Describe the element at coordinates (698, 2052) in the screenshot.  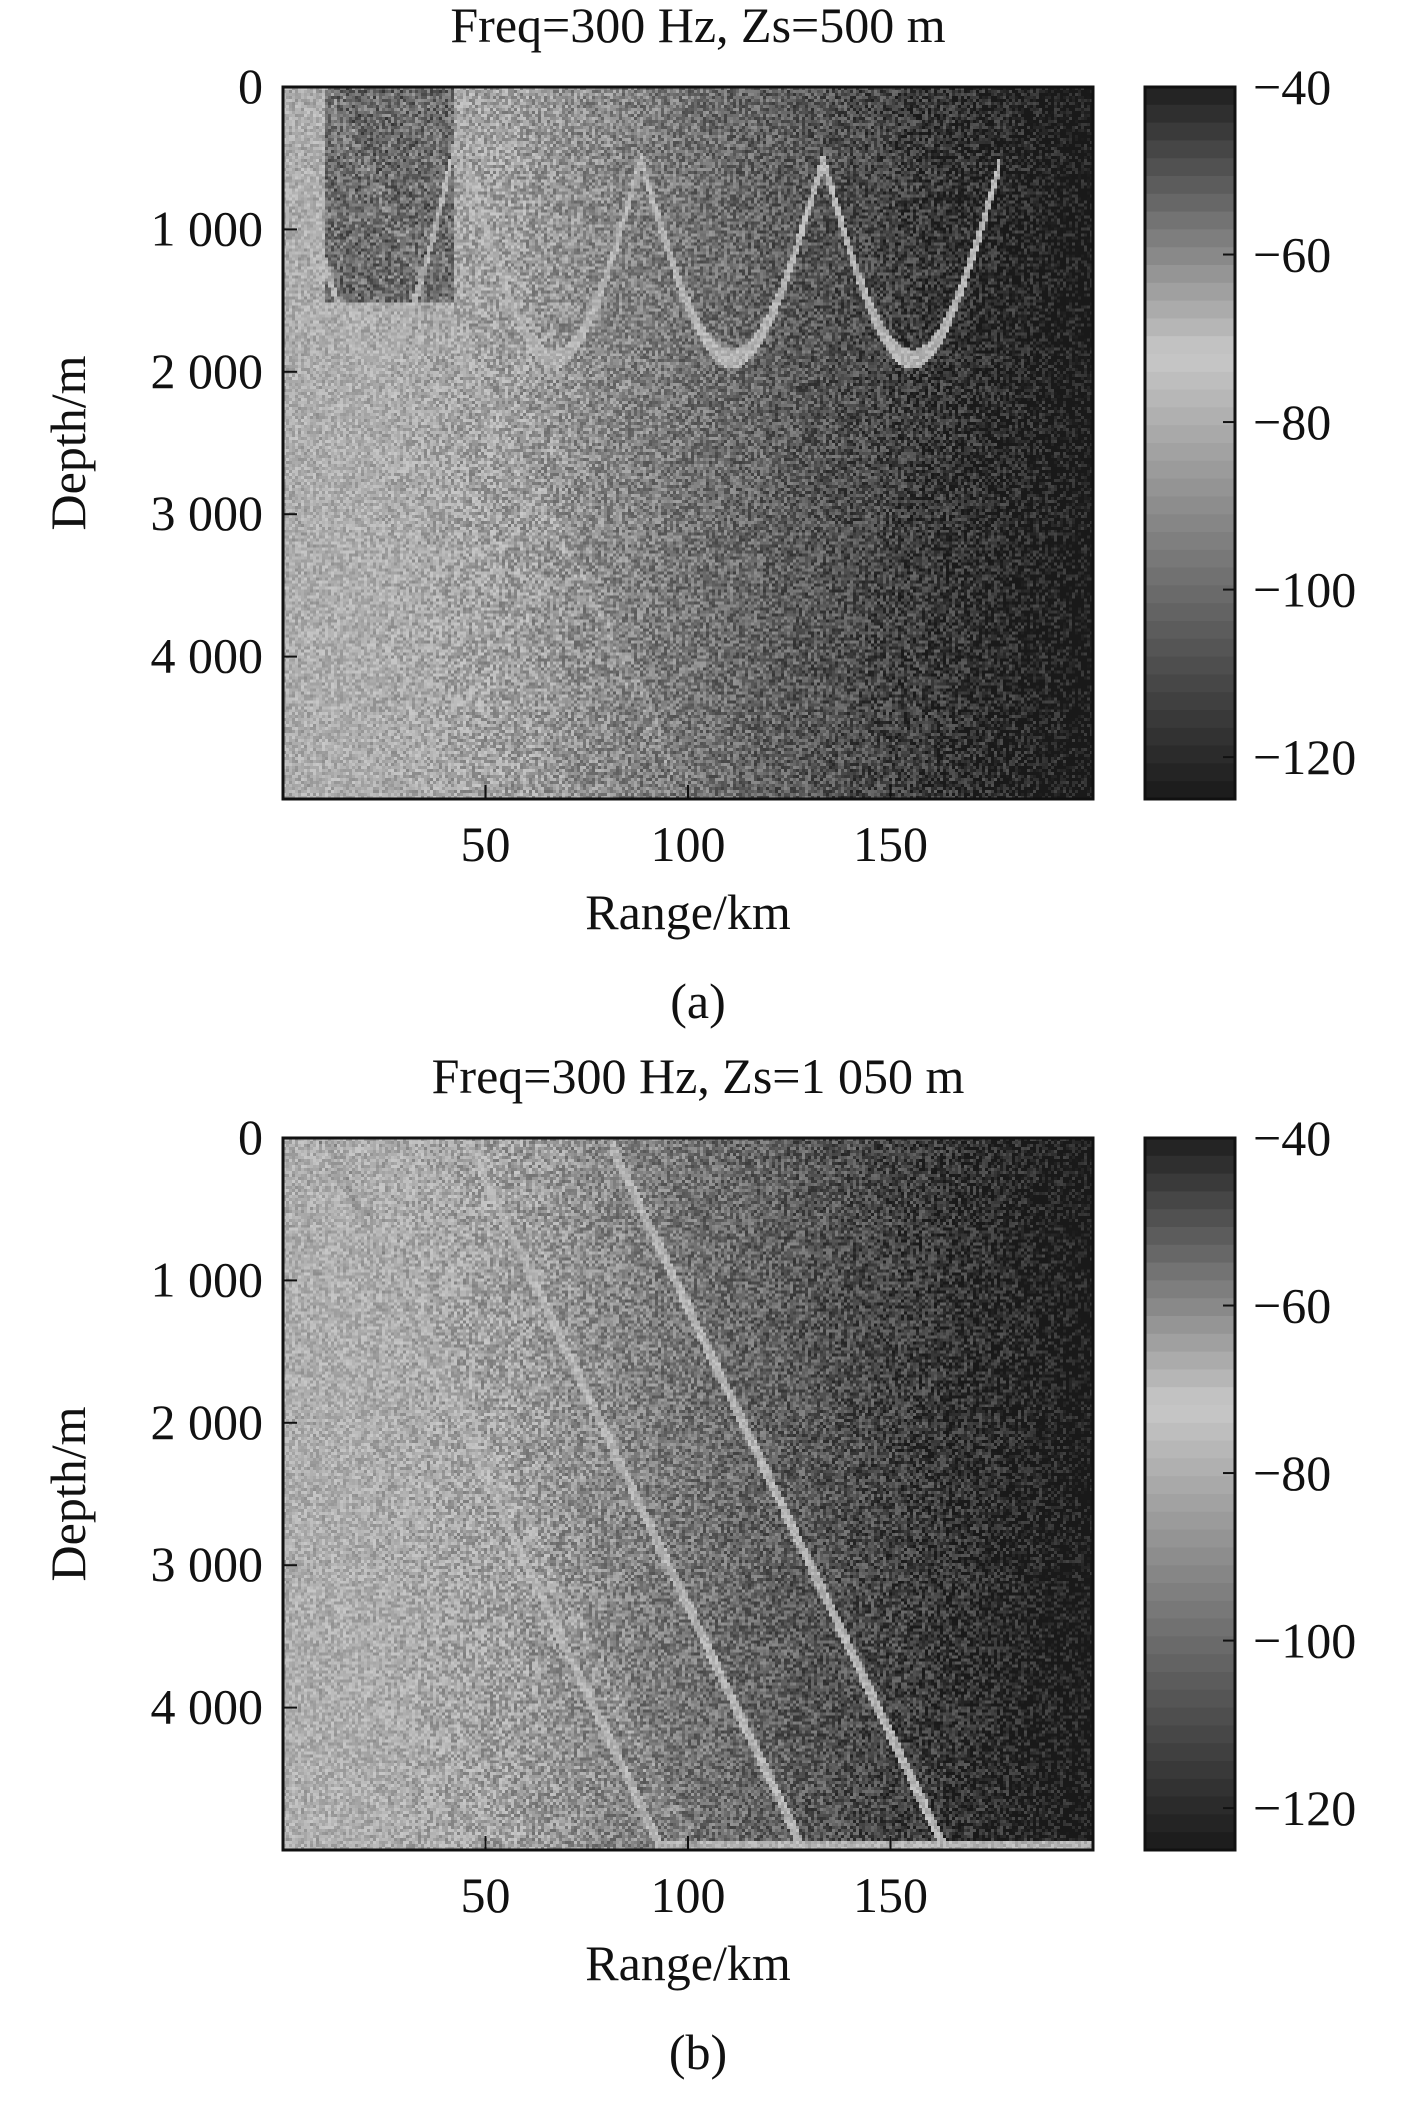
I see `figure-caption: (b)` at that location.